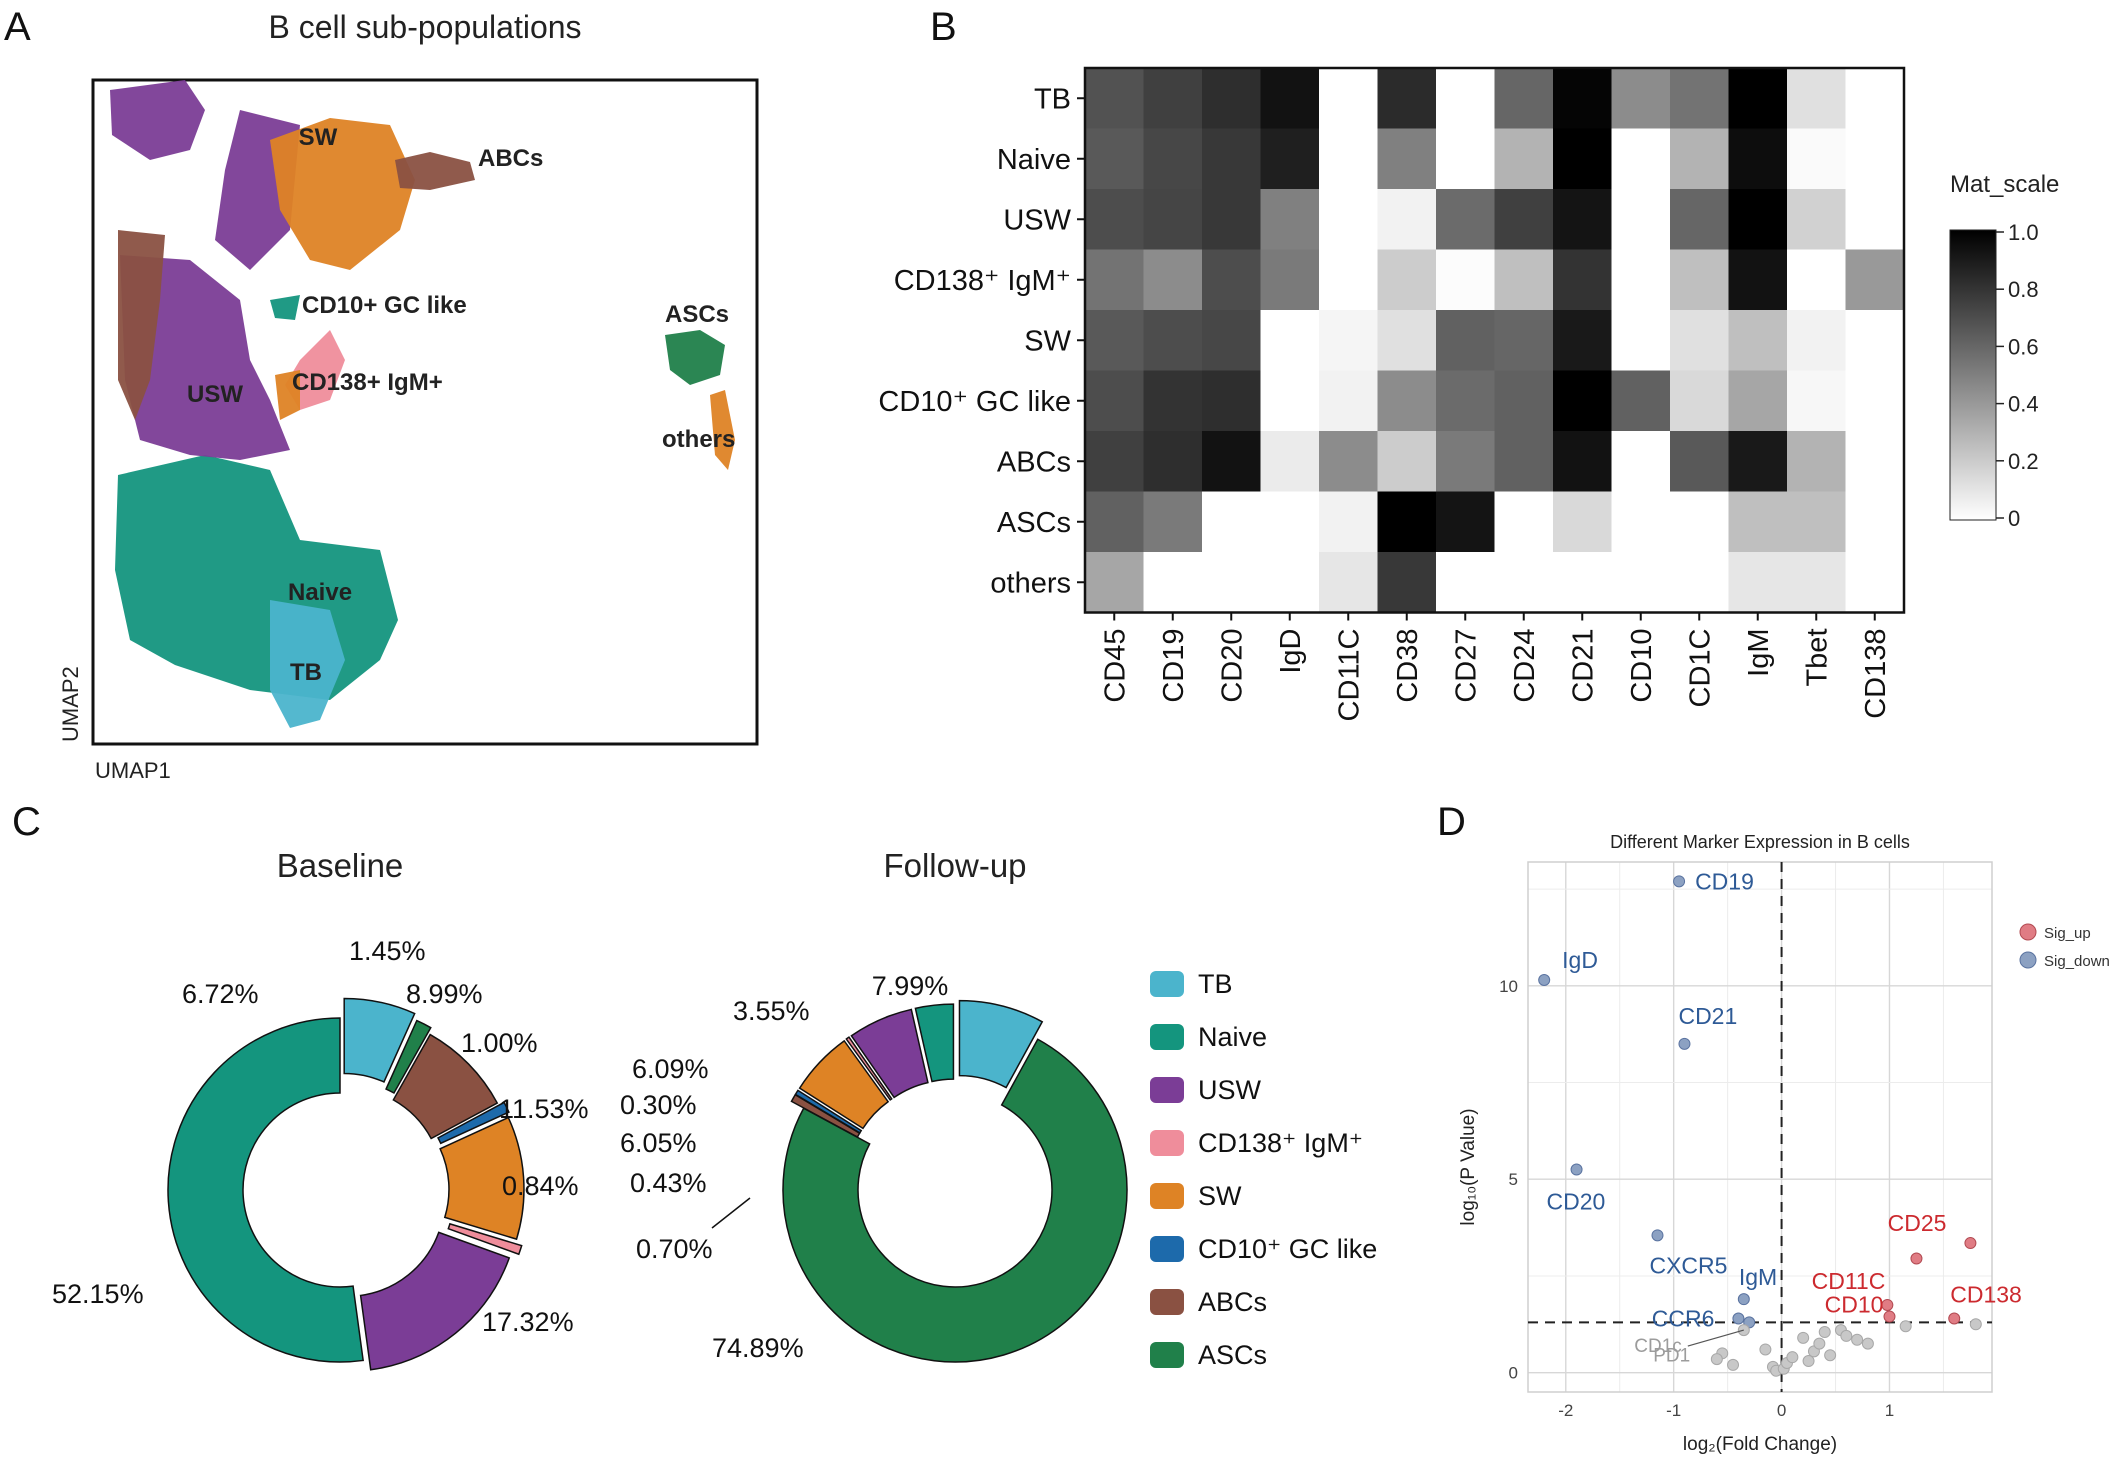  I want to click on heatmap-scale: Mat_scale 1.0 0.8 0.6 0.4 0.2 0, so click(2004, 351).